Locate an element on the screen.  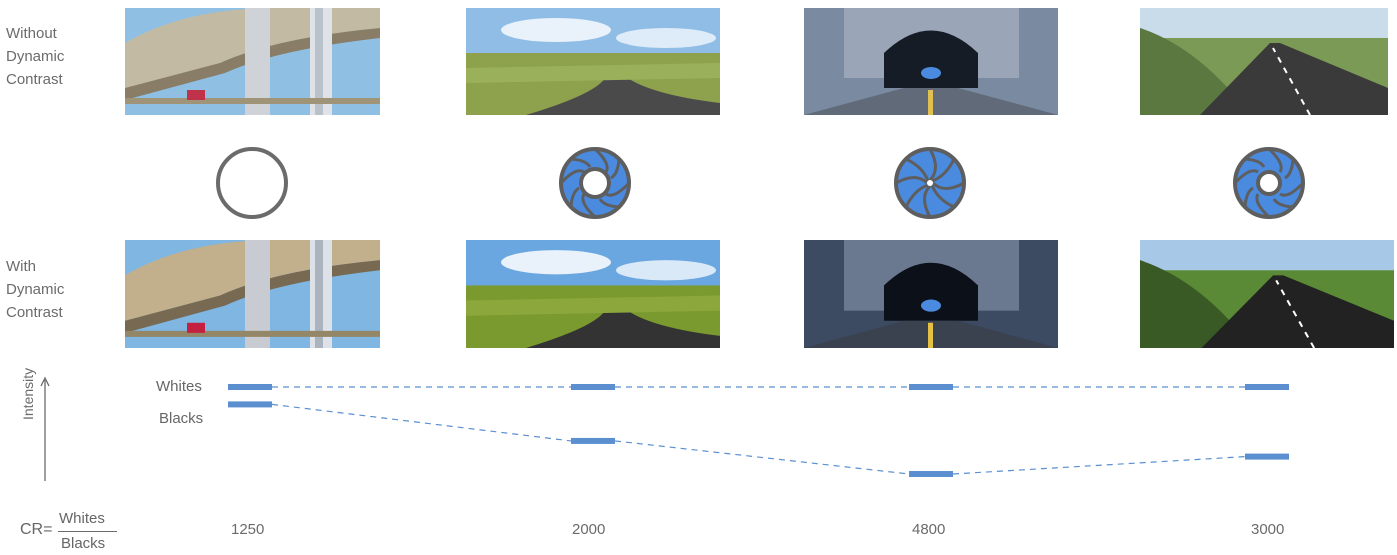
country-road-photo-without is located at coordinates (593, 61).